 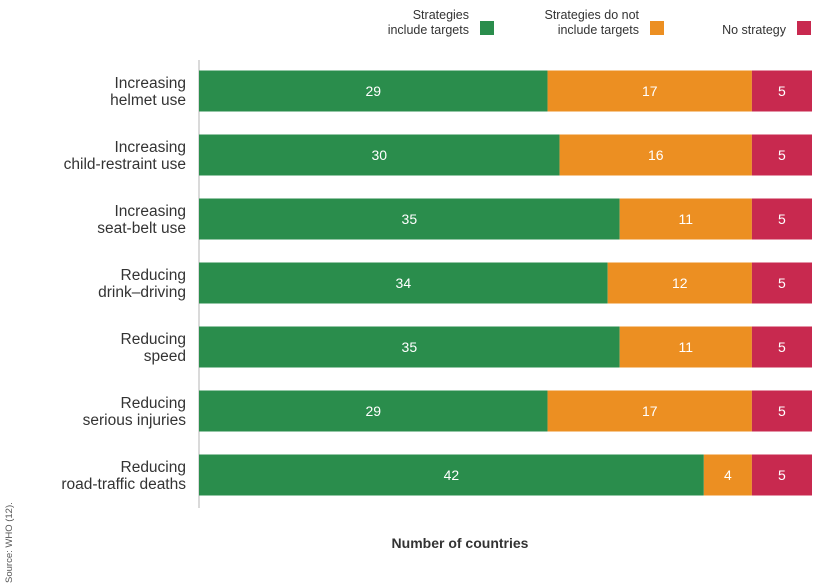 I want to click on legend-label-1: Strategies do not include targets, so click(x=591, y=22).